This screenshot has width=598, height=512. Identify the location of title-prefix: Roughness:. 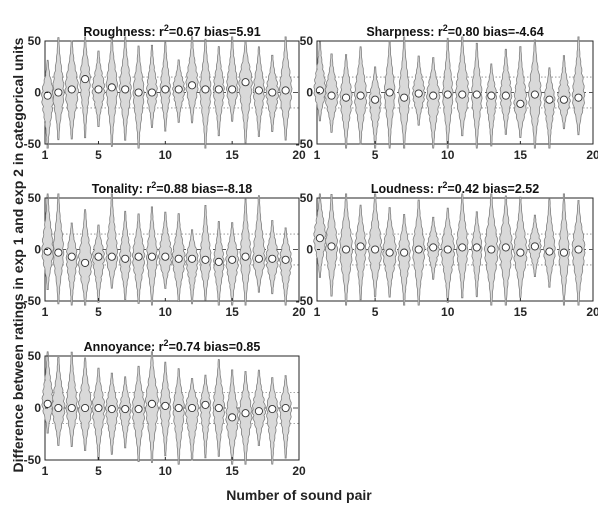
(121, 32).